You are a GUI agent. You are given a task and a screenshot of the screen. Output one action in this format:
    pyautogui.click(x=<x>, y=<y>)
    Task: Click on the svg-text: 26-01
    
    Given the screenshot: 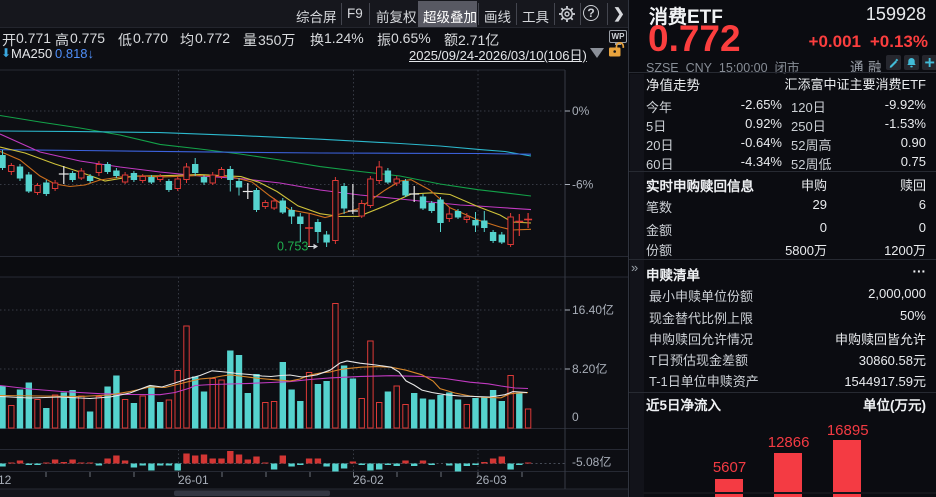 What is the action you would take?
    pyautogui.click(x=193, y=480)
    